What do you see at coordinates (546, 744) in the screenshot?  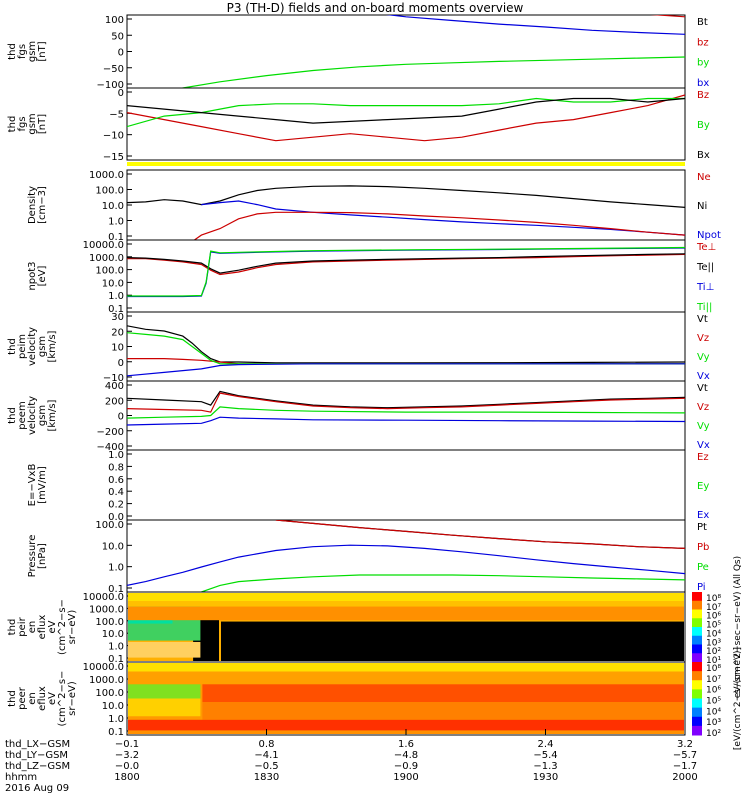 I see `x-tick-label: 2.4` at bounding box center [546, 744].